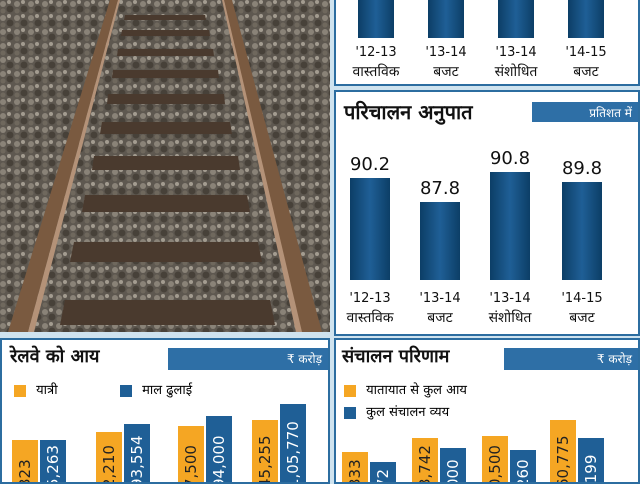  I want to click on legend-swatch-blue, so click(126, 391).